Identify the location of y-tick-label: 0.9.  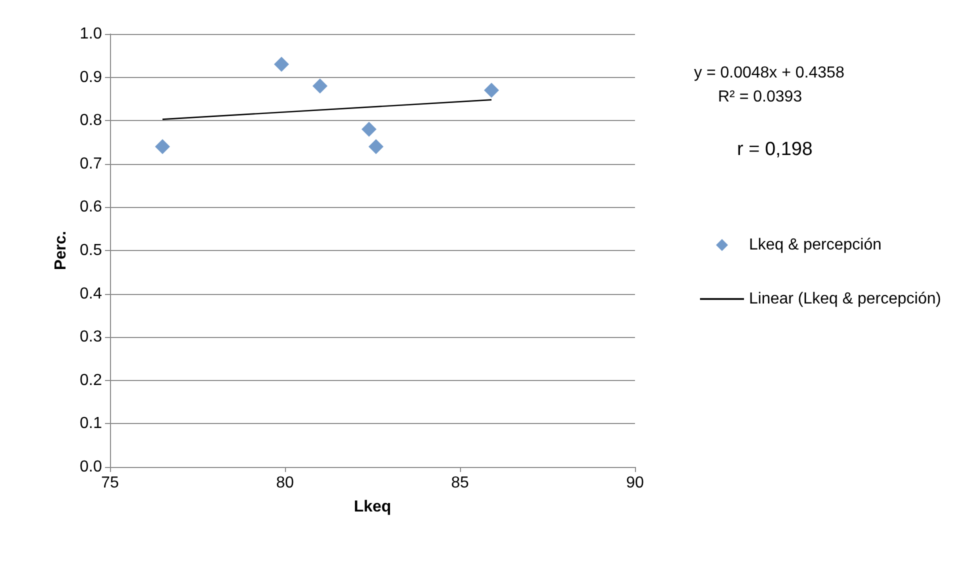
(91, 77).